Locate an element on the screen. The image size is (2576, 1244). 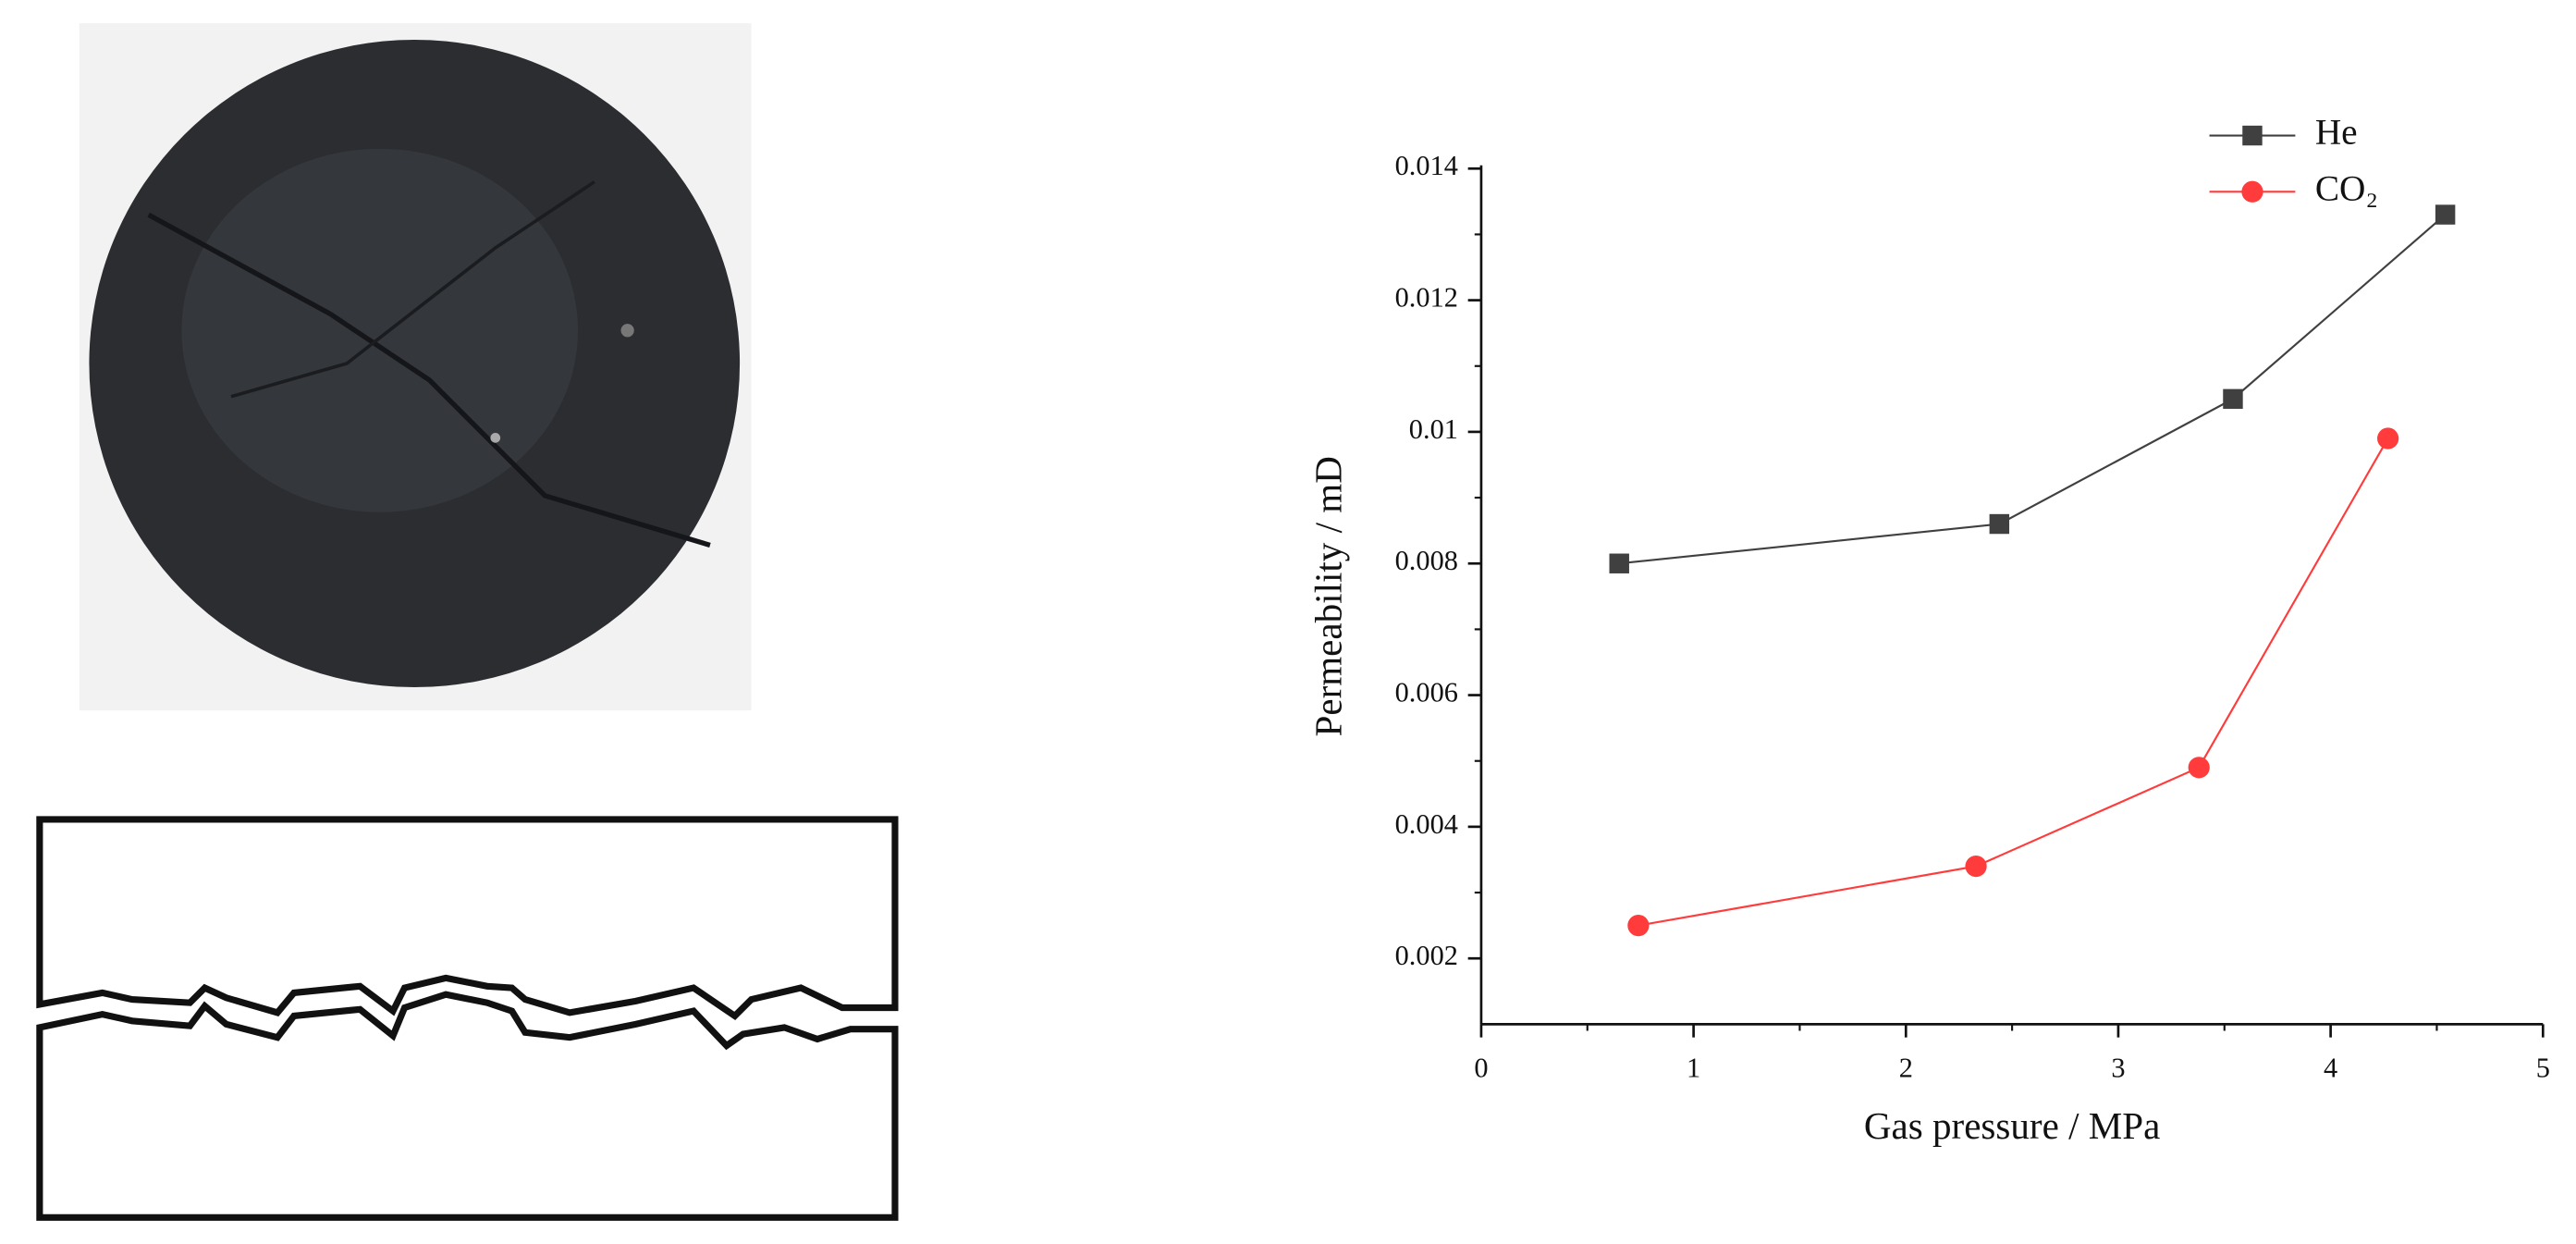
x-axis-title: Gas pressure / MPa is located at coordinates (2012, 1125).